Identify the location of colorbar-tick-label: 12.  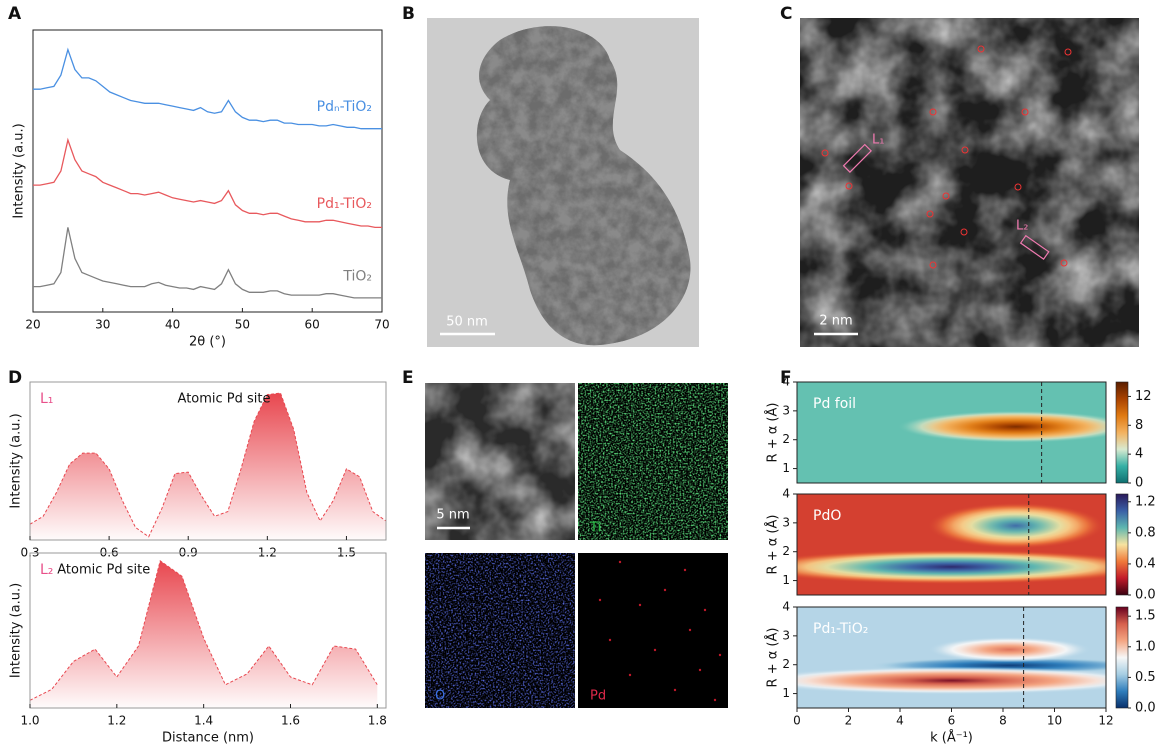
(1143, 396).